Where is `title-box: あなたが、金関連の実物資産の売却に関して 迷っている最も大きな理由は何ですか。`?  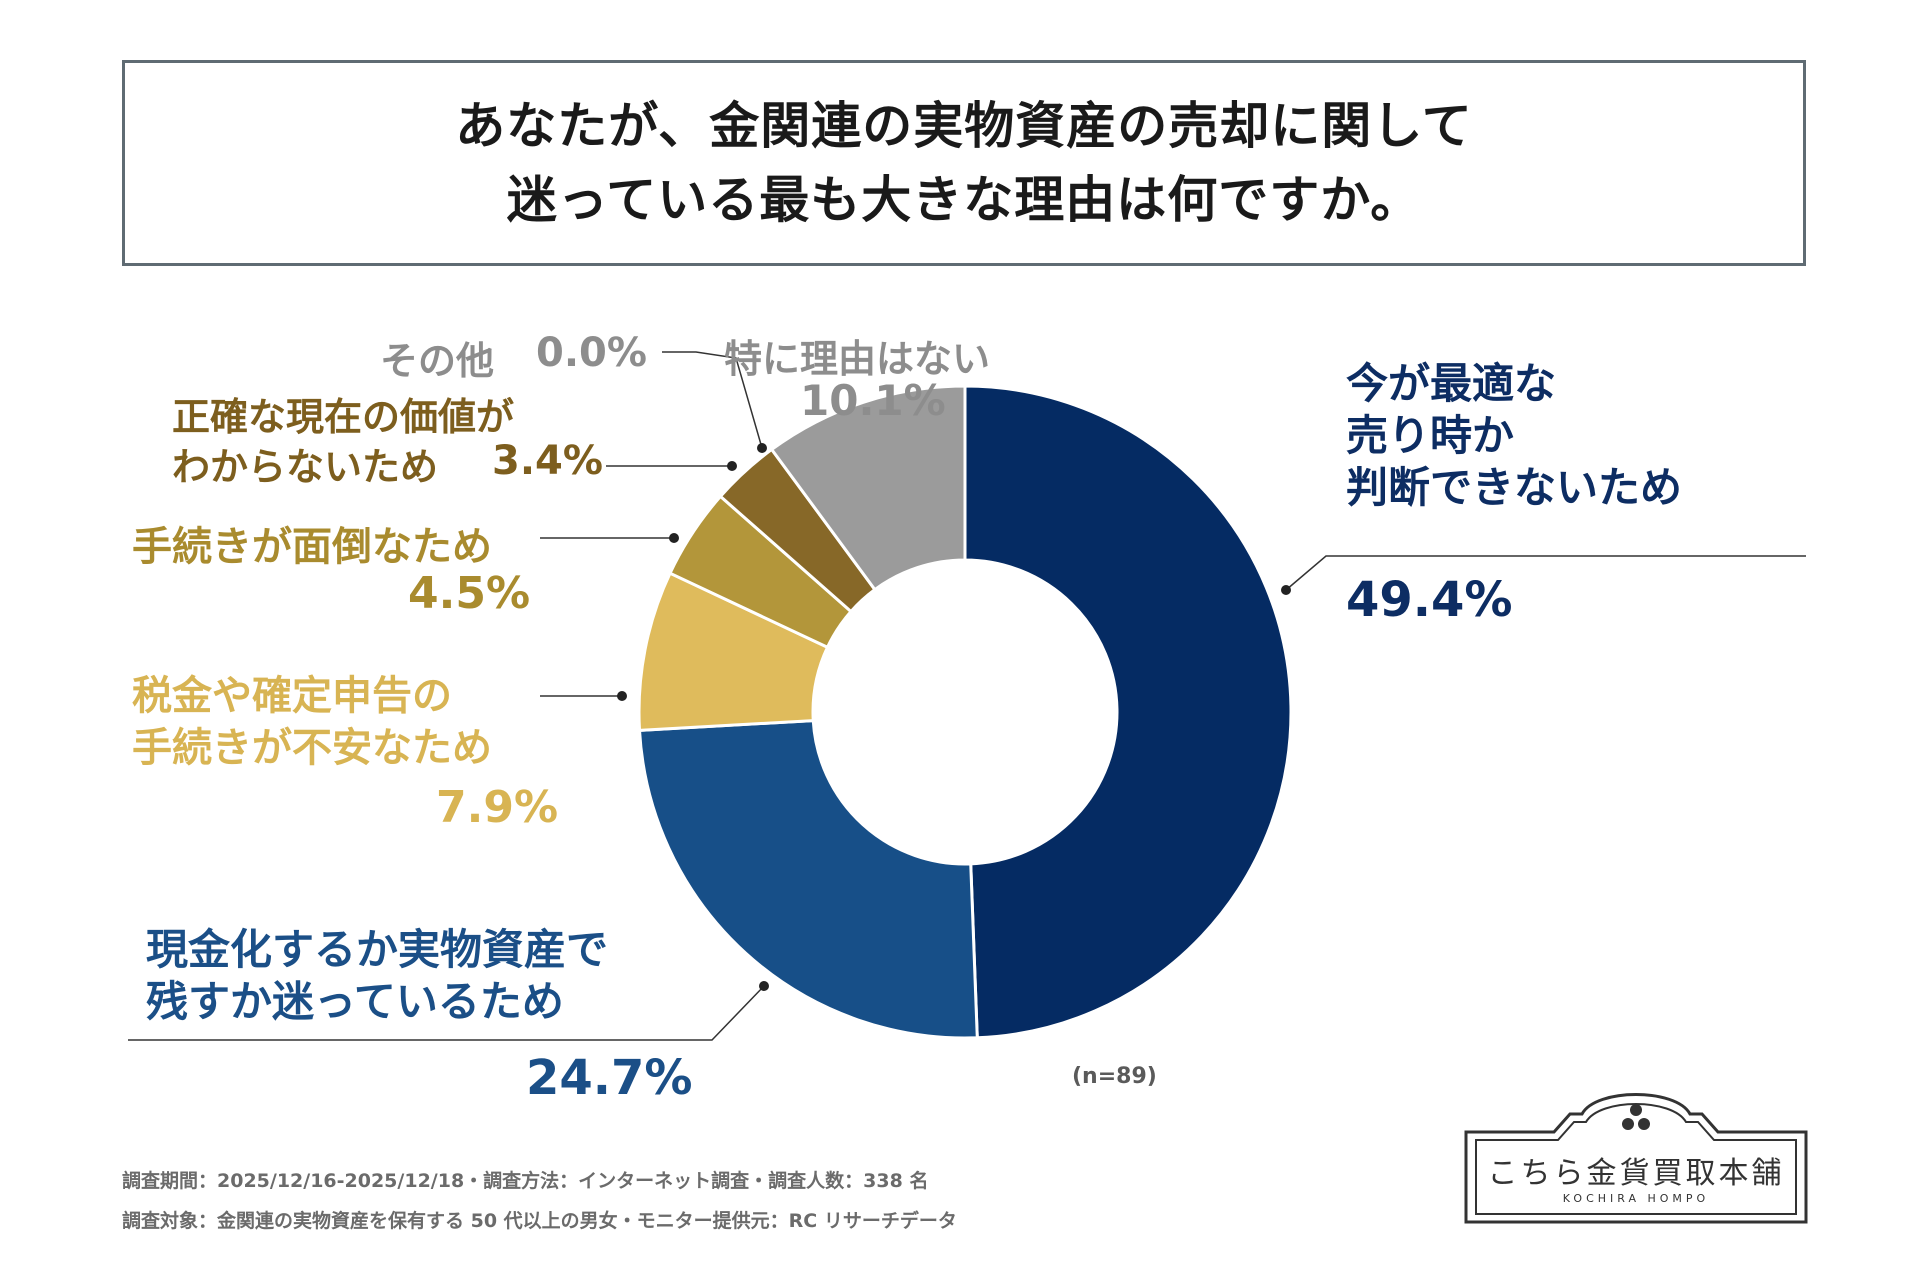 title-box: あなたが、金関連の実物資産の売却に関して 迷っている最も大きな理由は何ですか。 is located at coordinates (964, 163).